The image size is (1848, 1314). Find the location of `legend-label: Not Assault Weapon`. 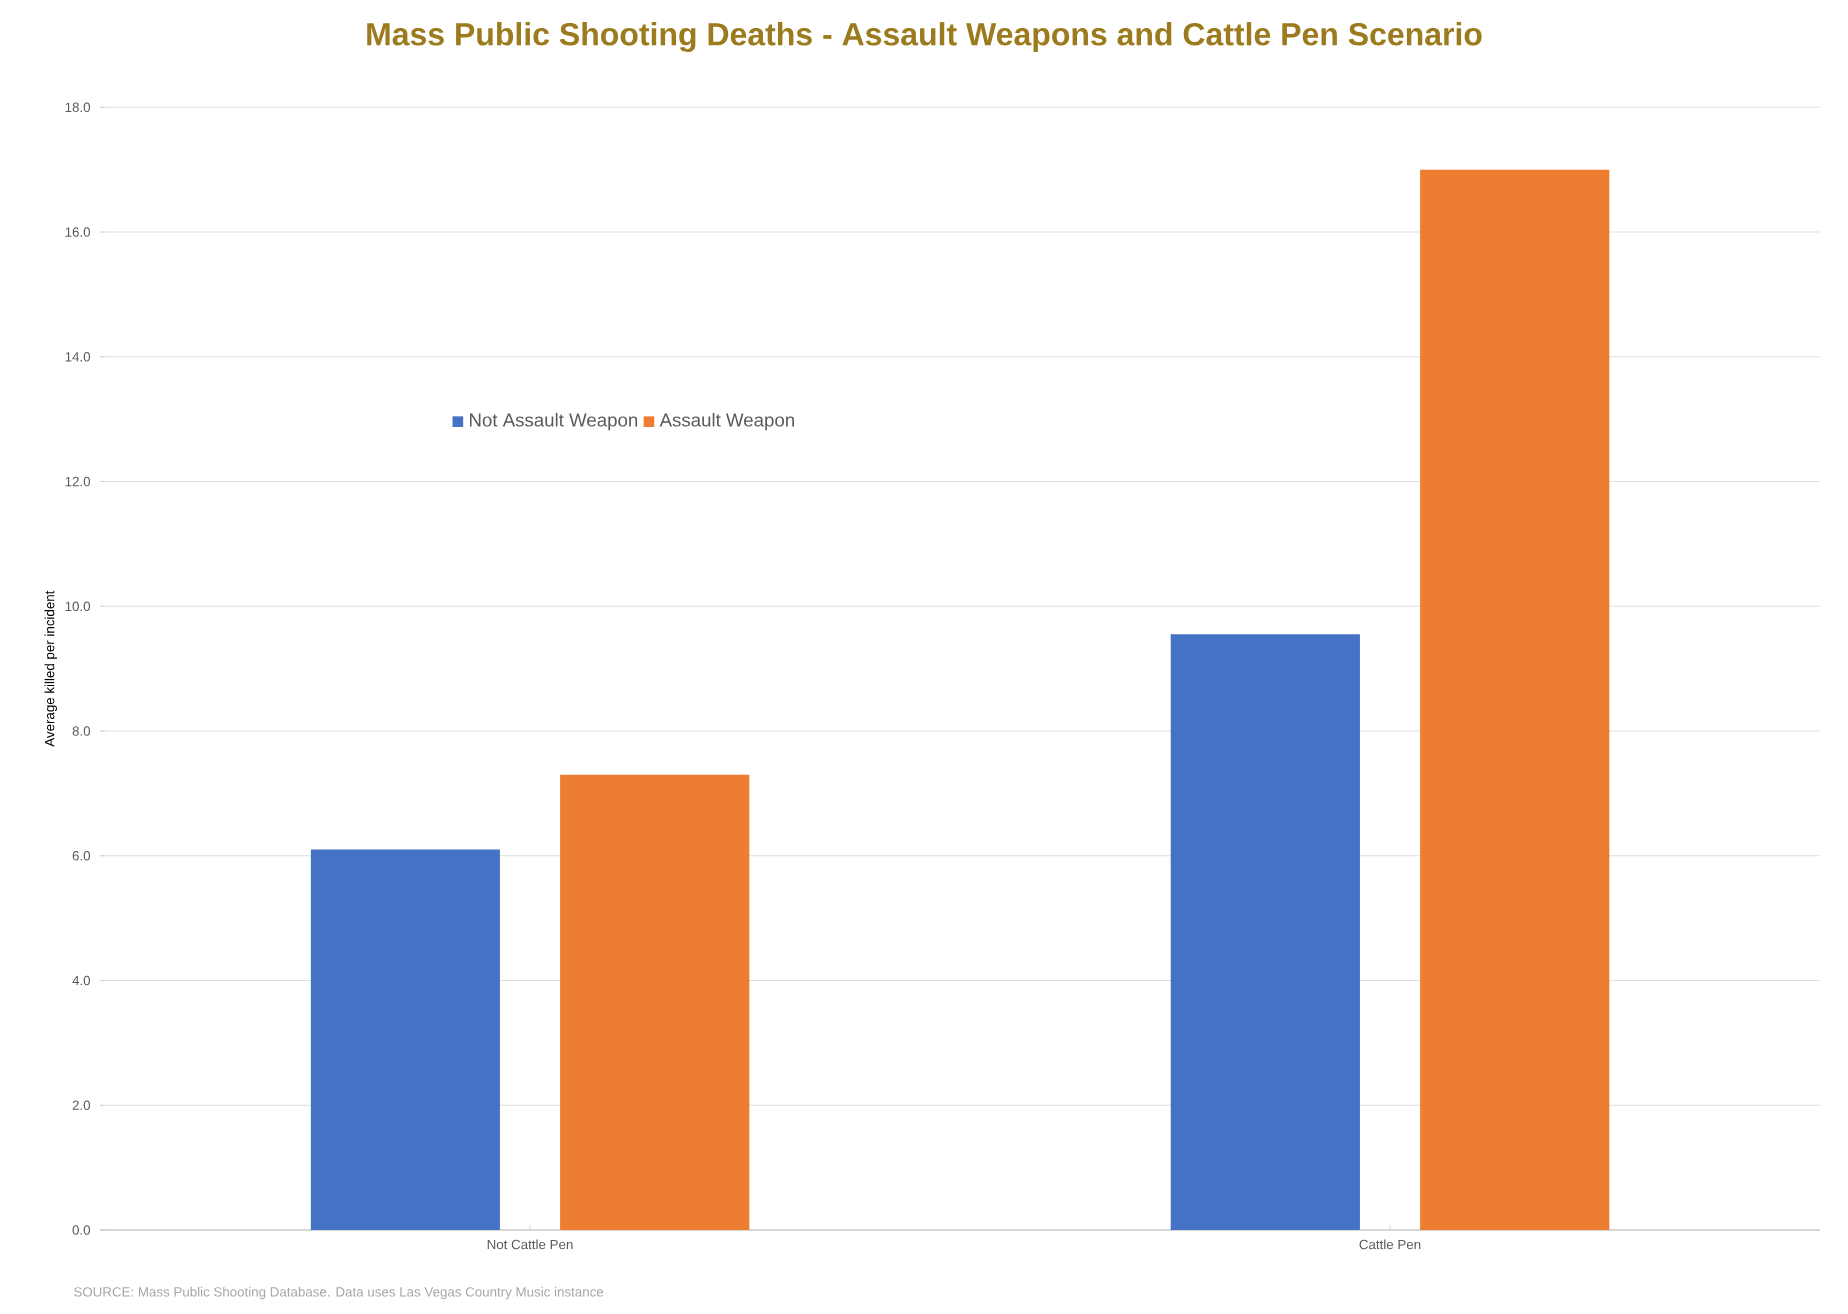

legend-label: Not Assault Weapon is located at coordinates (554, 421).